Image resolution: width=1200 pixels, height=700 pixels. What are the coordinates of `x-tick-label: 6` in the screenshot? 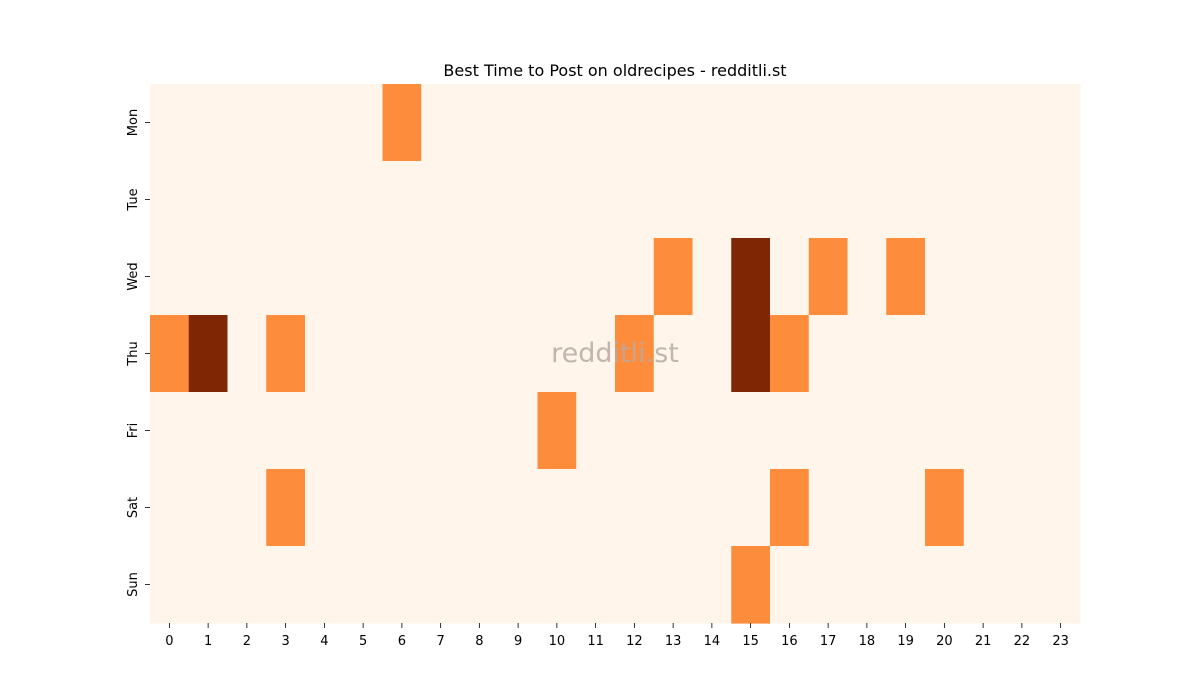 It's located at (402, 641).